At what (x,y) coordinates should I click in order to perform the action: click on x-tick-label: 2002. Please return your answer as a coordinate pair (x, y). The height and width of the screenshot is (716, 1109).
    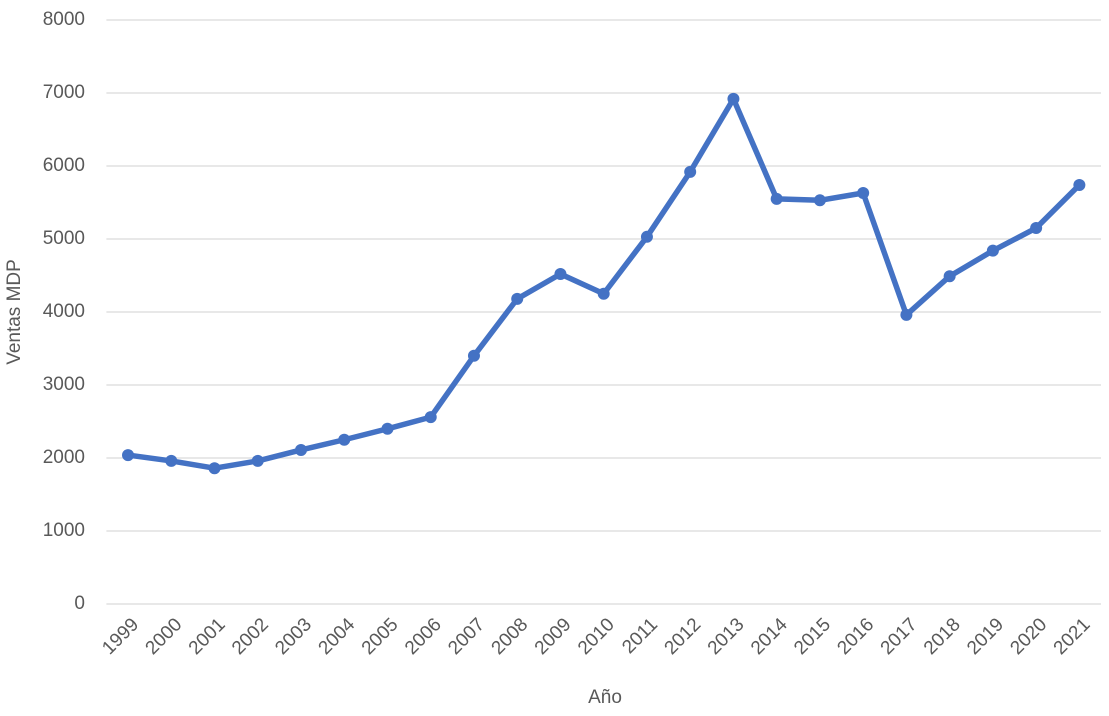
    Looking at the image, I should click on (250, 636).